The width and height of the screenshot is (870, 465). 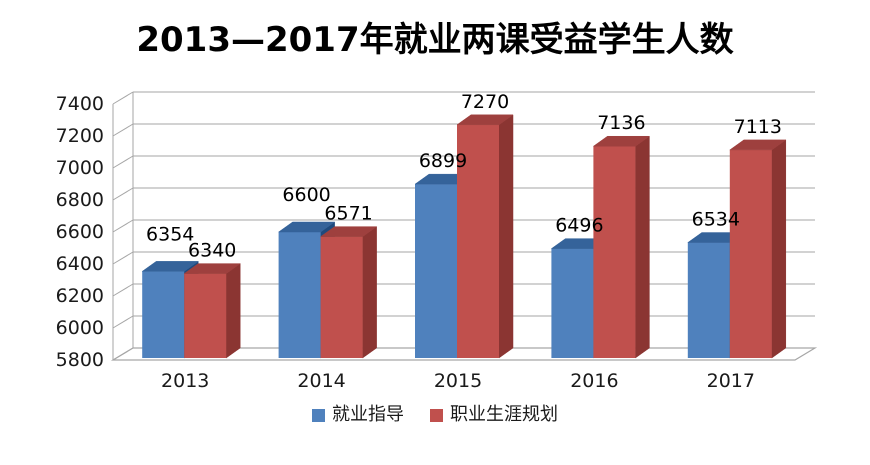 I want to click on legend-swatch-s1, so click(x=436, y=415).